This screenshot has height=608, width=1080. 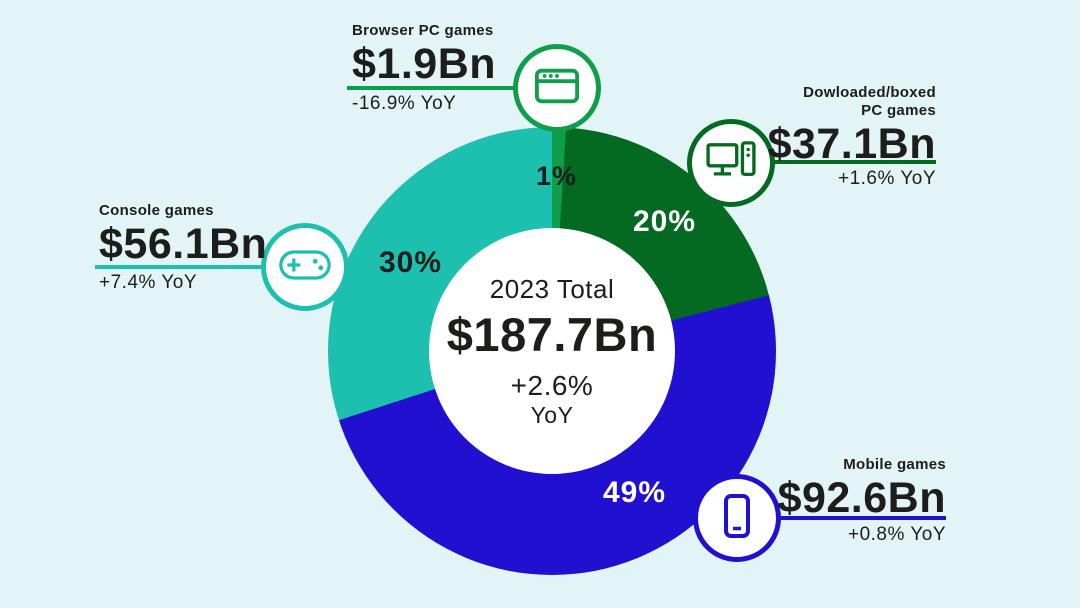 I want to click on smartphone-icon, so click(x=737, y=518).